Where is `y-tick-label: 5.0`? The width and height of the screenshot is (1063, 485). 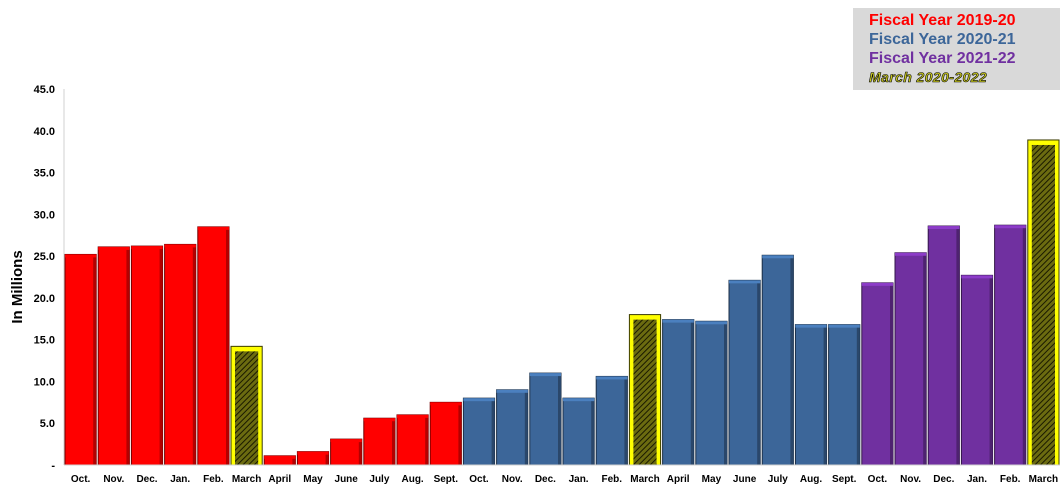
y-tick-label: 5.0 is located at coordinates (47, 424).